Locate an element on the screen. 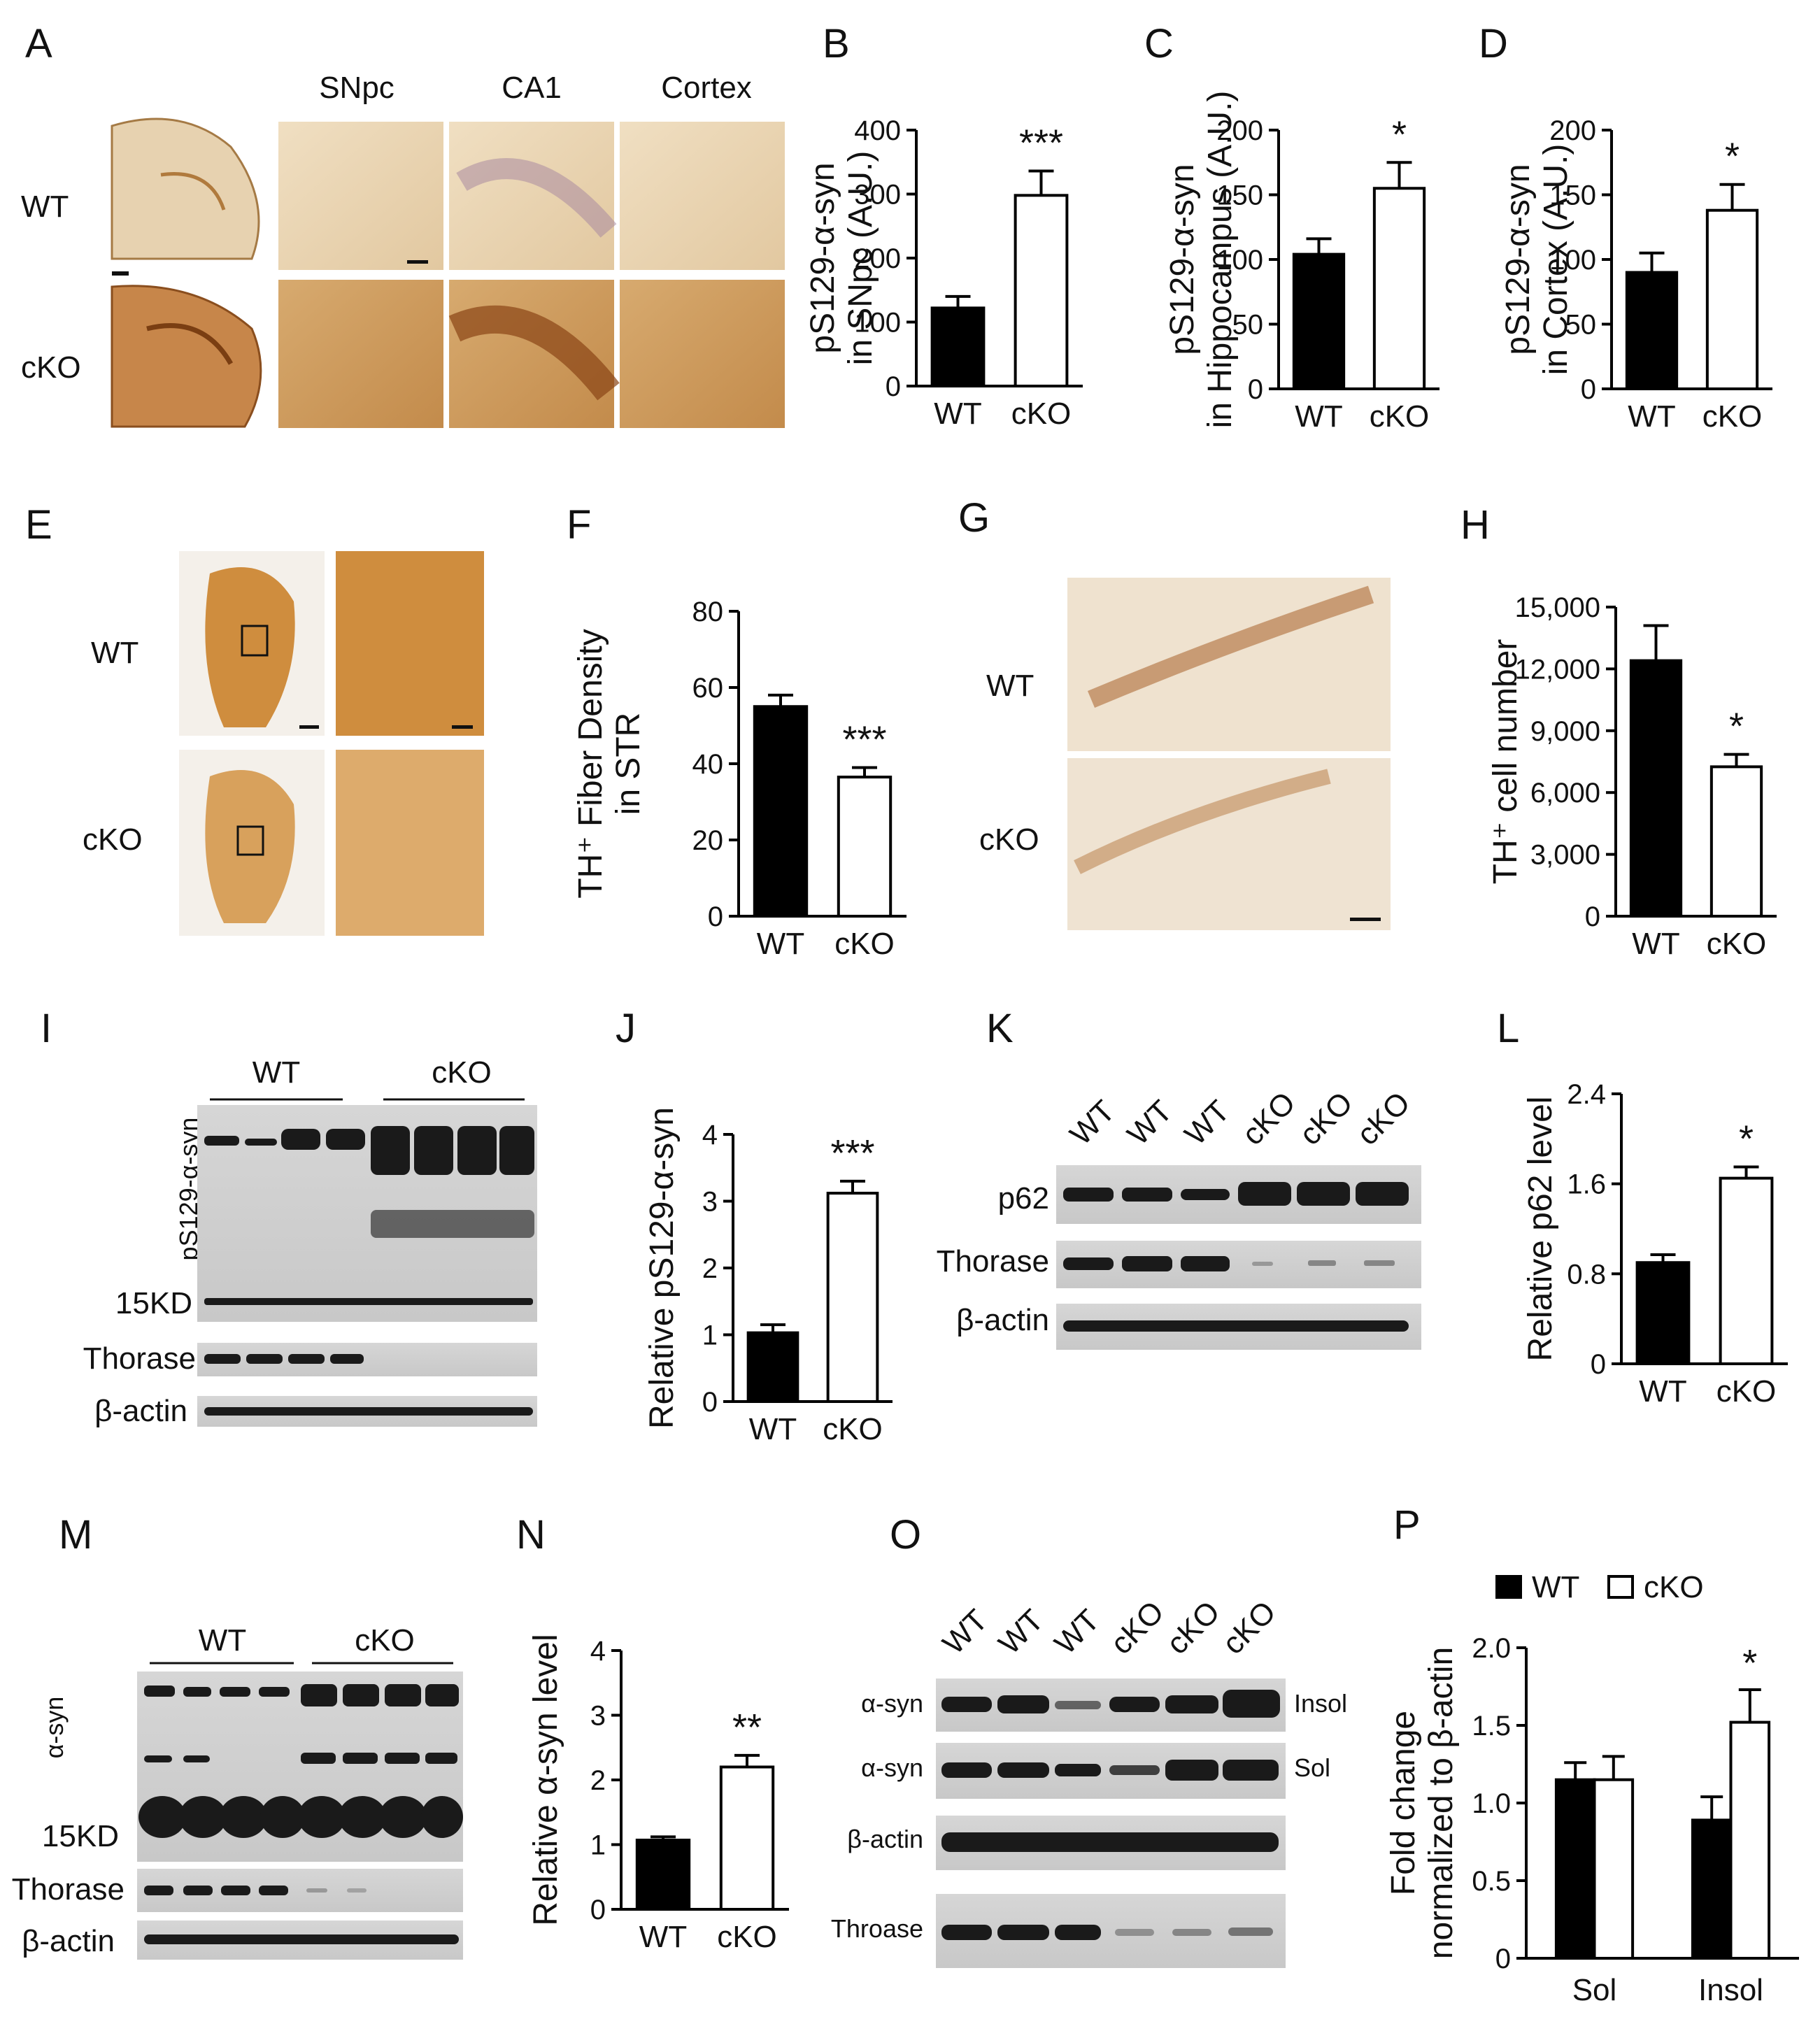 Image resolution: width=1820 pixels, height=2031 pixels. y-tick-label: 400 is located at coordinates (877, 130).